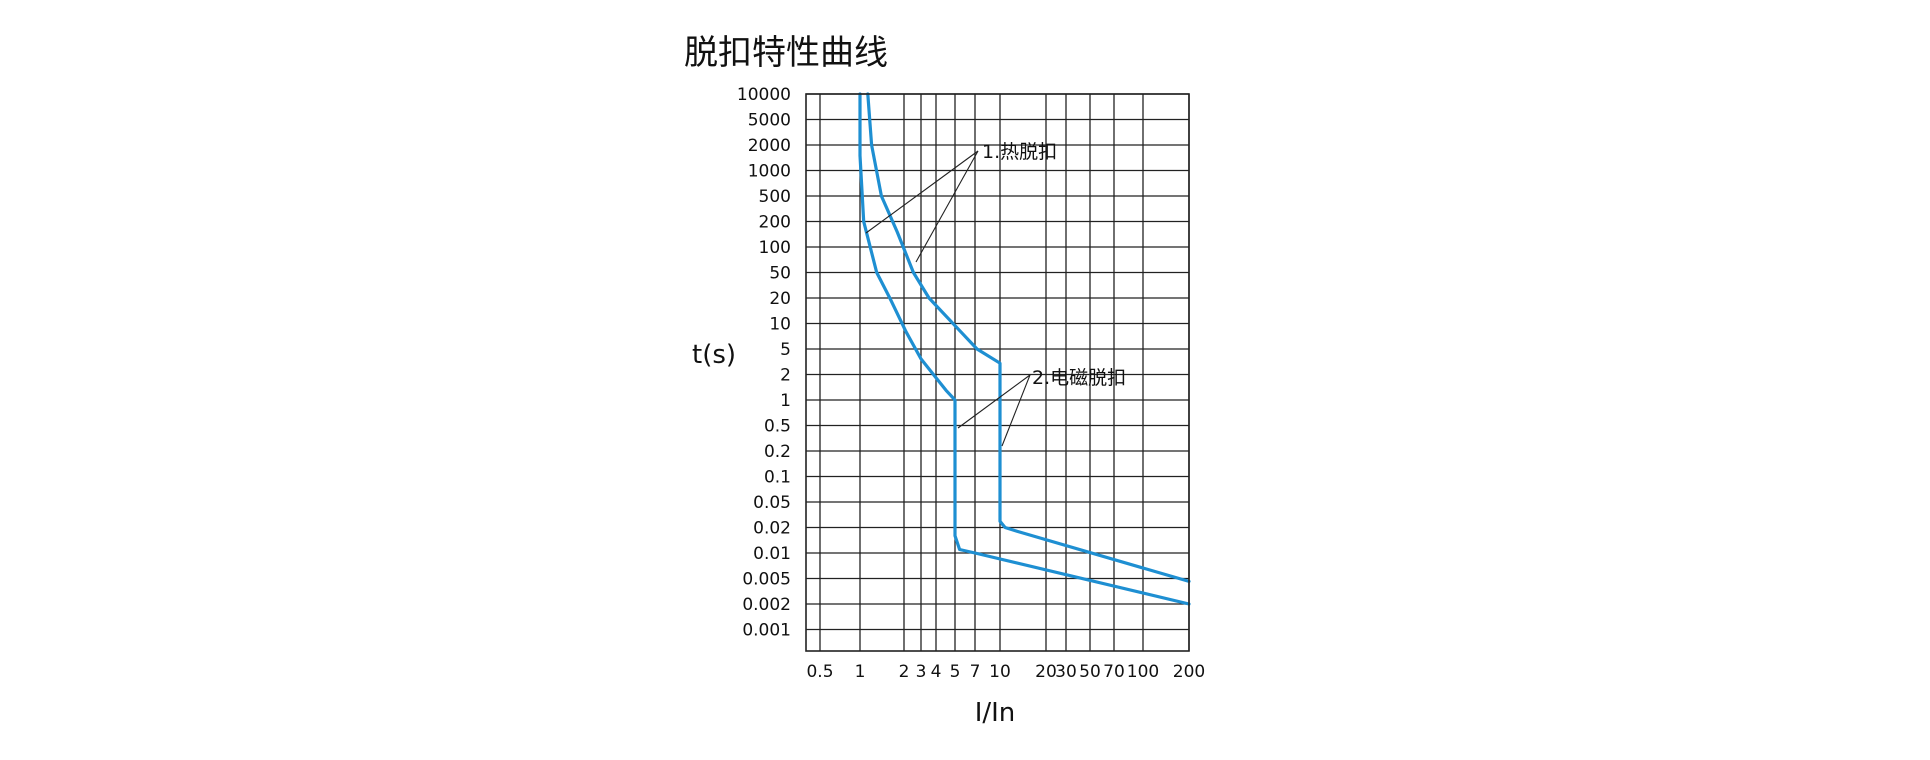 The image size is (1930, 760). I want to click on y-tick-label: 0.01, so click(772, 554).